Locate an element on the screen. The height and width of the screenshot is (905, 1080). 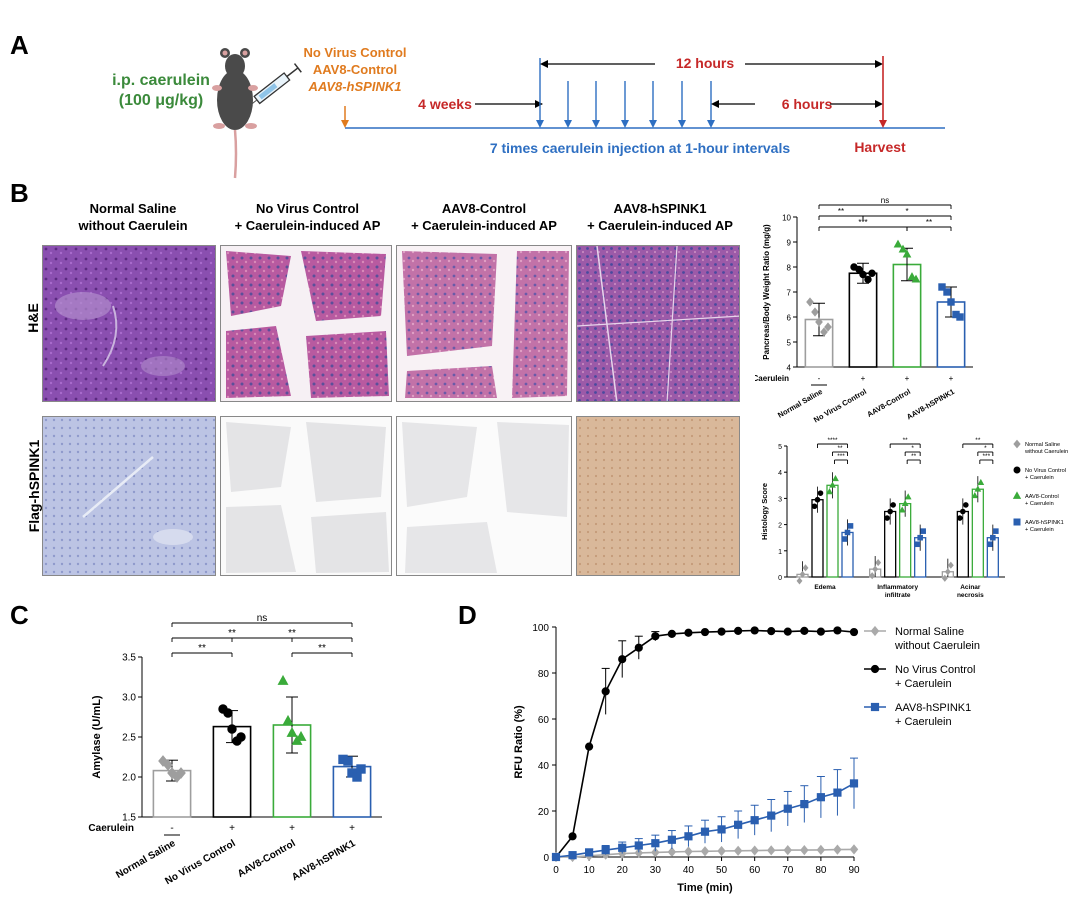
micrograph-flag-no-virus is located at coordinates (306, 496).